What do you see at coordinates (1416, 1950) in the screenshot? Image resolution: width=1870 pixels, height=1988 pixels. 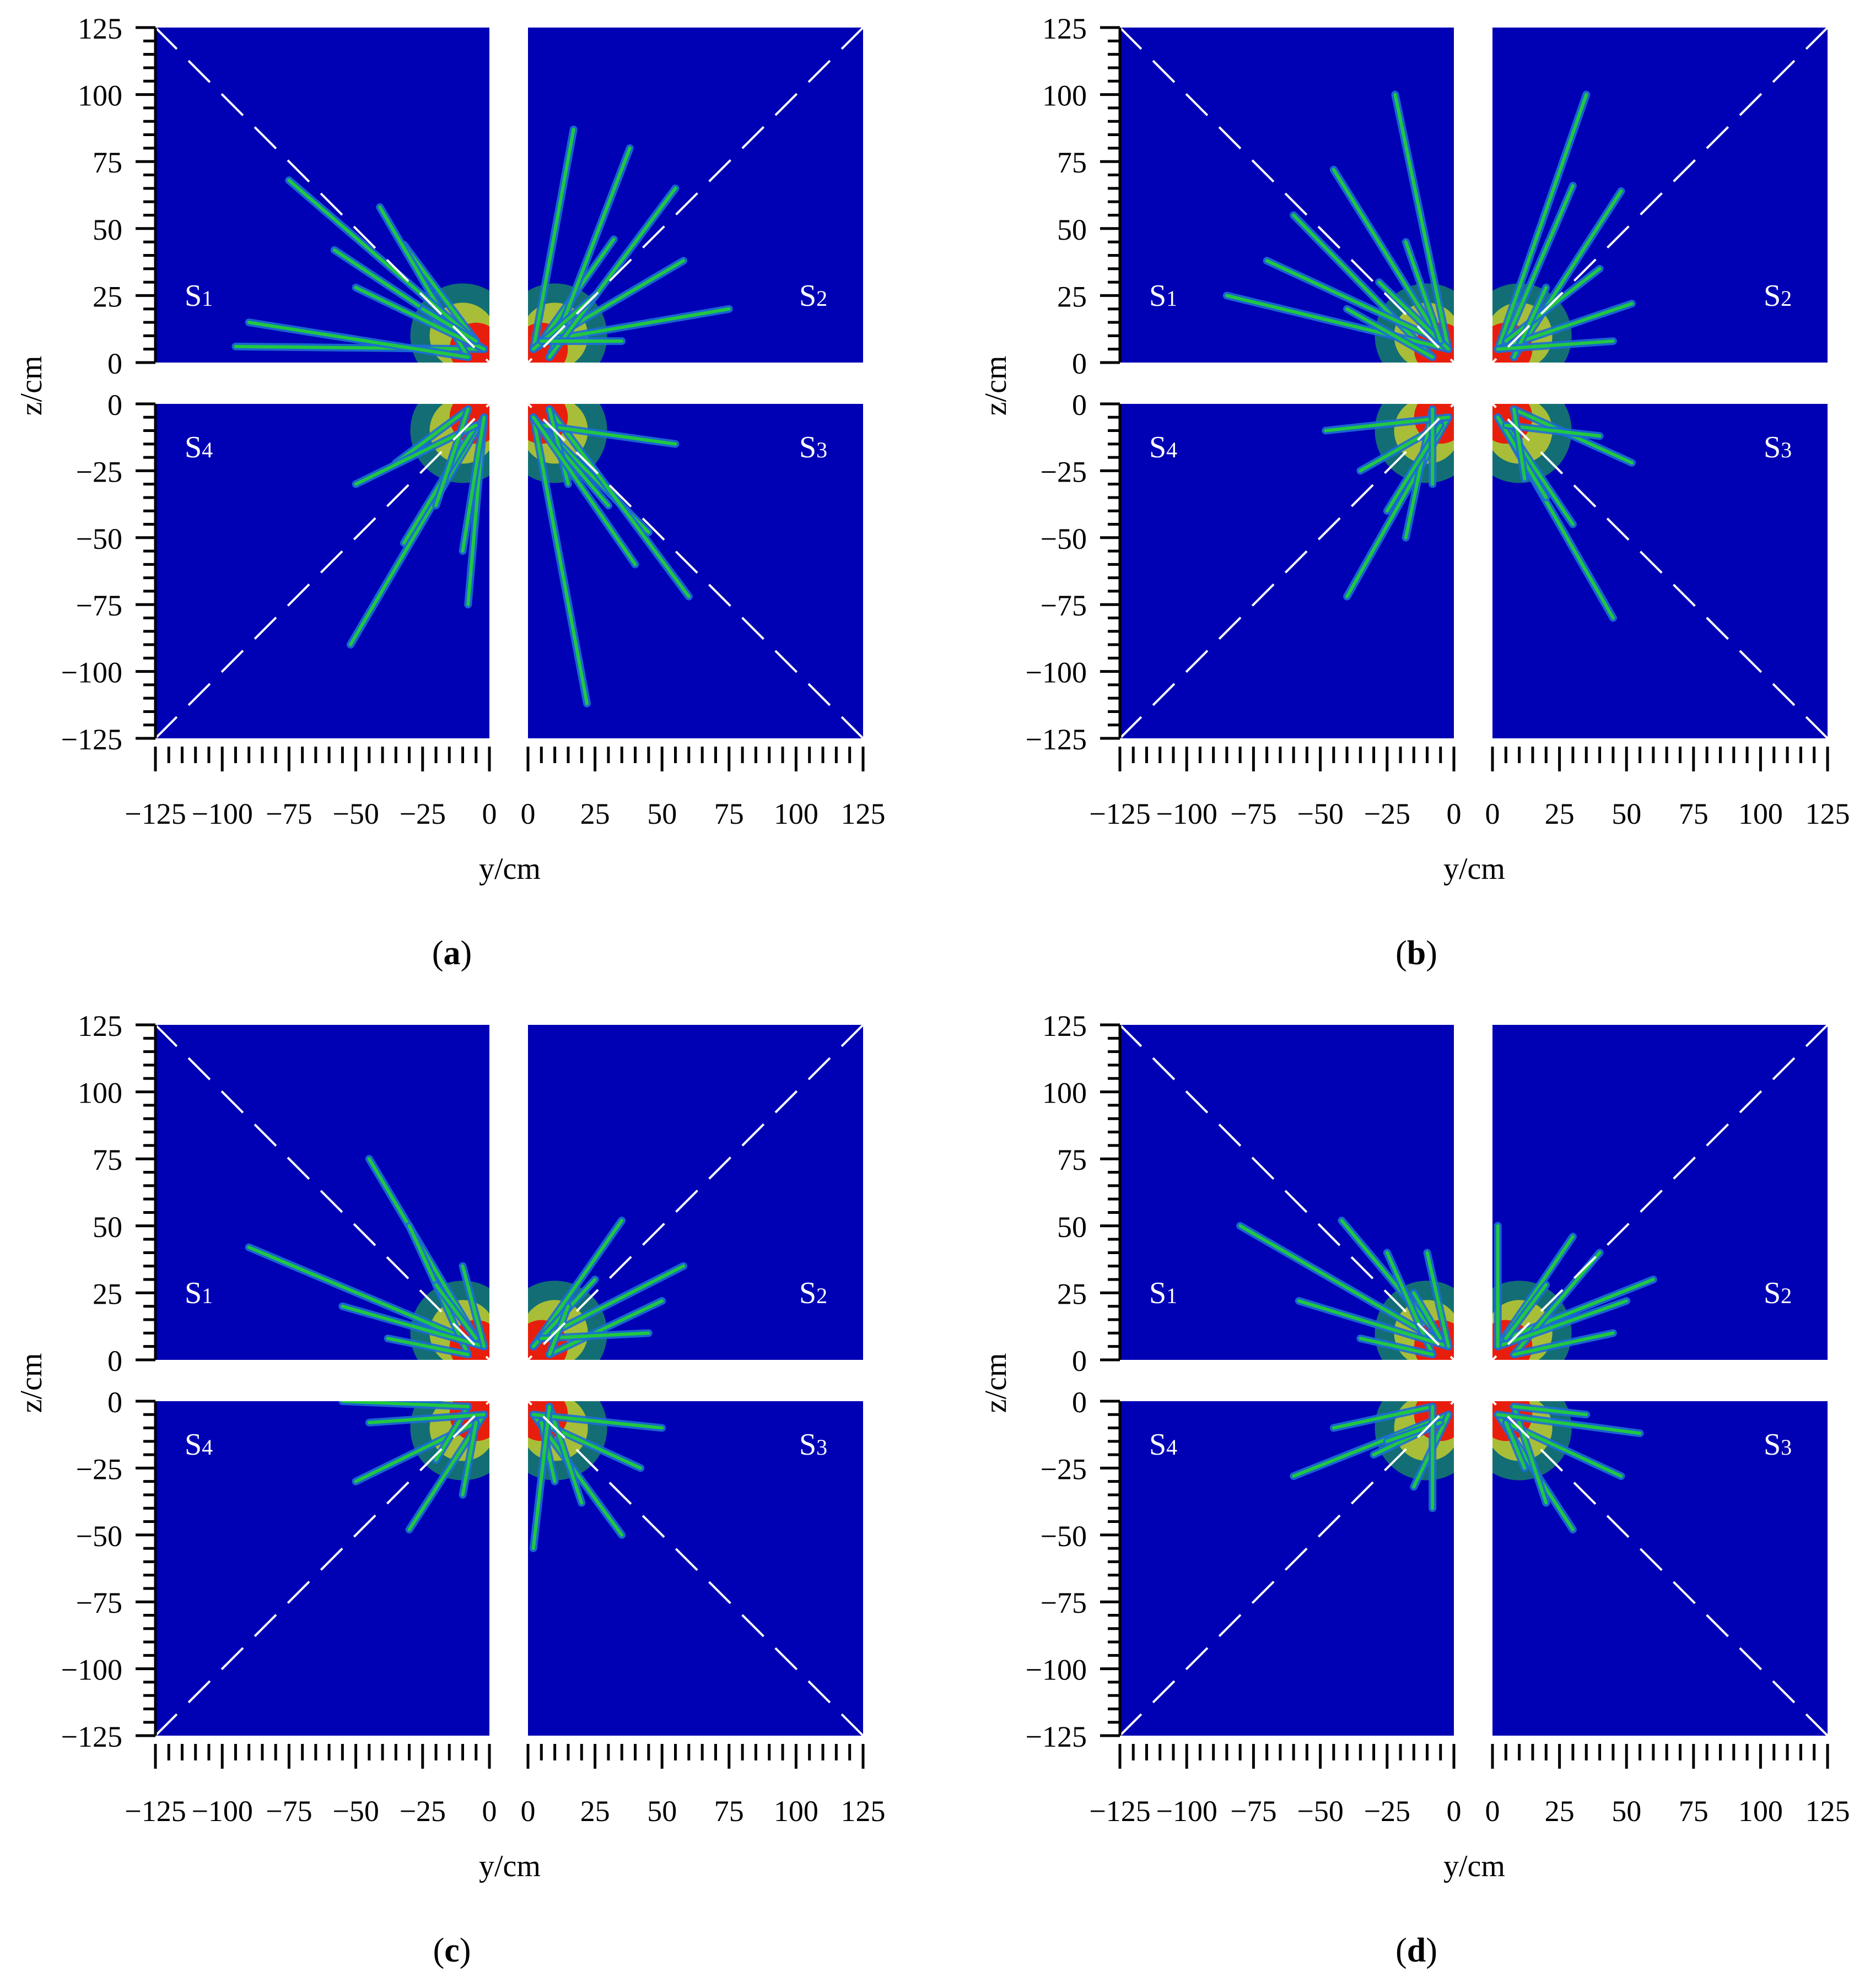 I see `caption-letter: d` at bounding box center [1416, 1950].